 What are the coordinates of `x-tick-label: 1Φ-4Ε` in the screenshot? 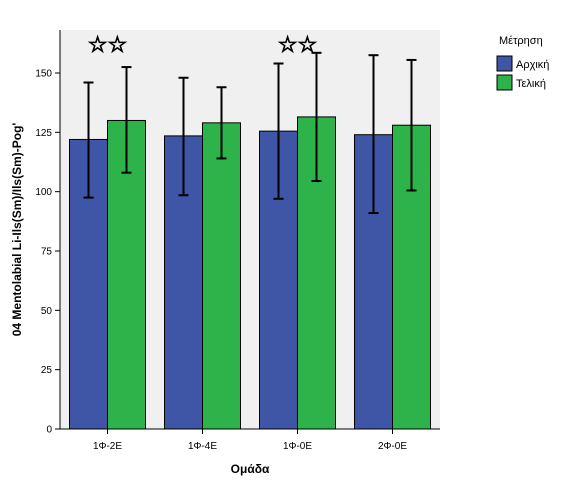 It's located at (202, 446).